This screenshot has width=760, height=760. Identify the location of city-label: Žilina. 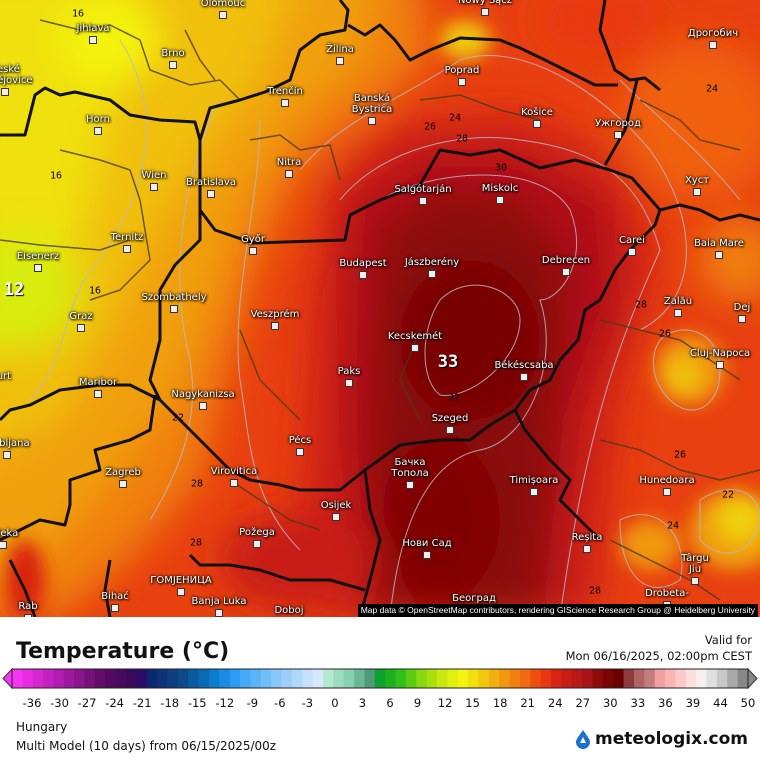
(340, 49).